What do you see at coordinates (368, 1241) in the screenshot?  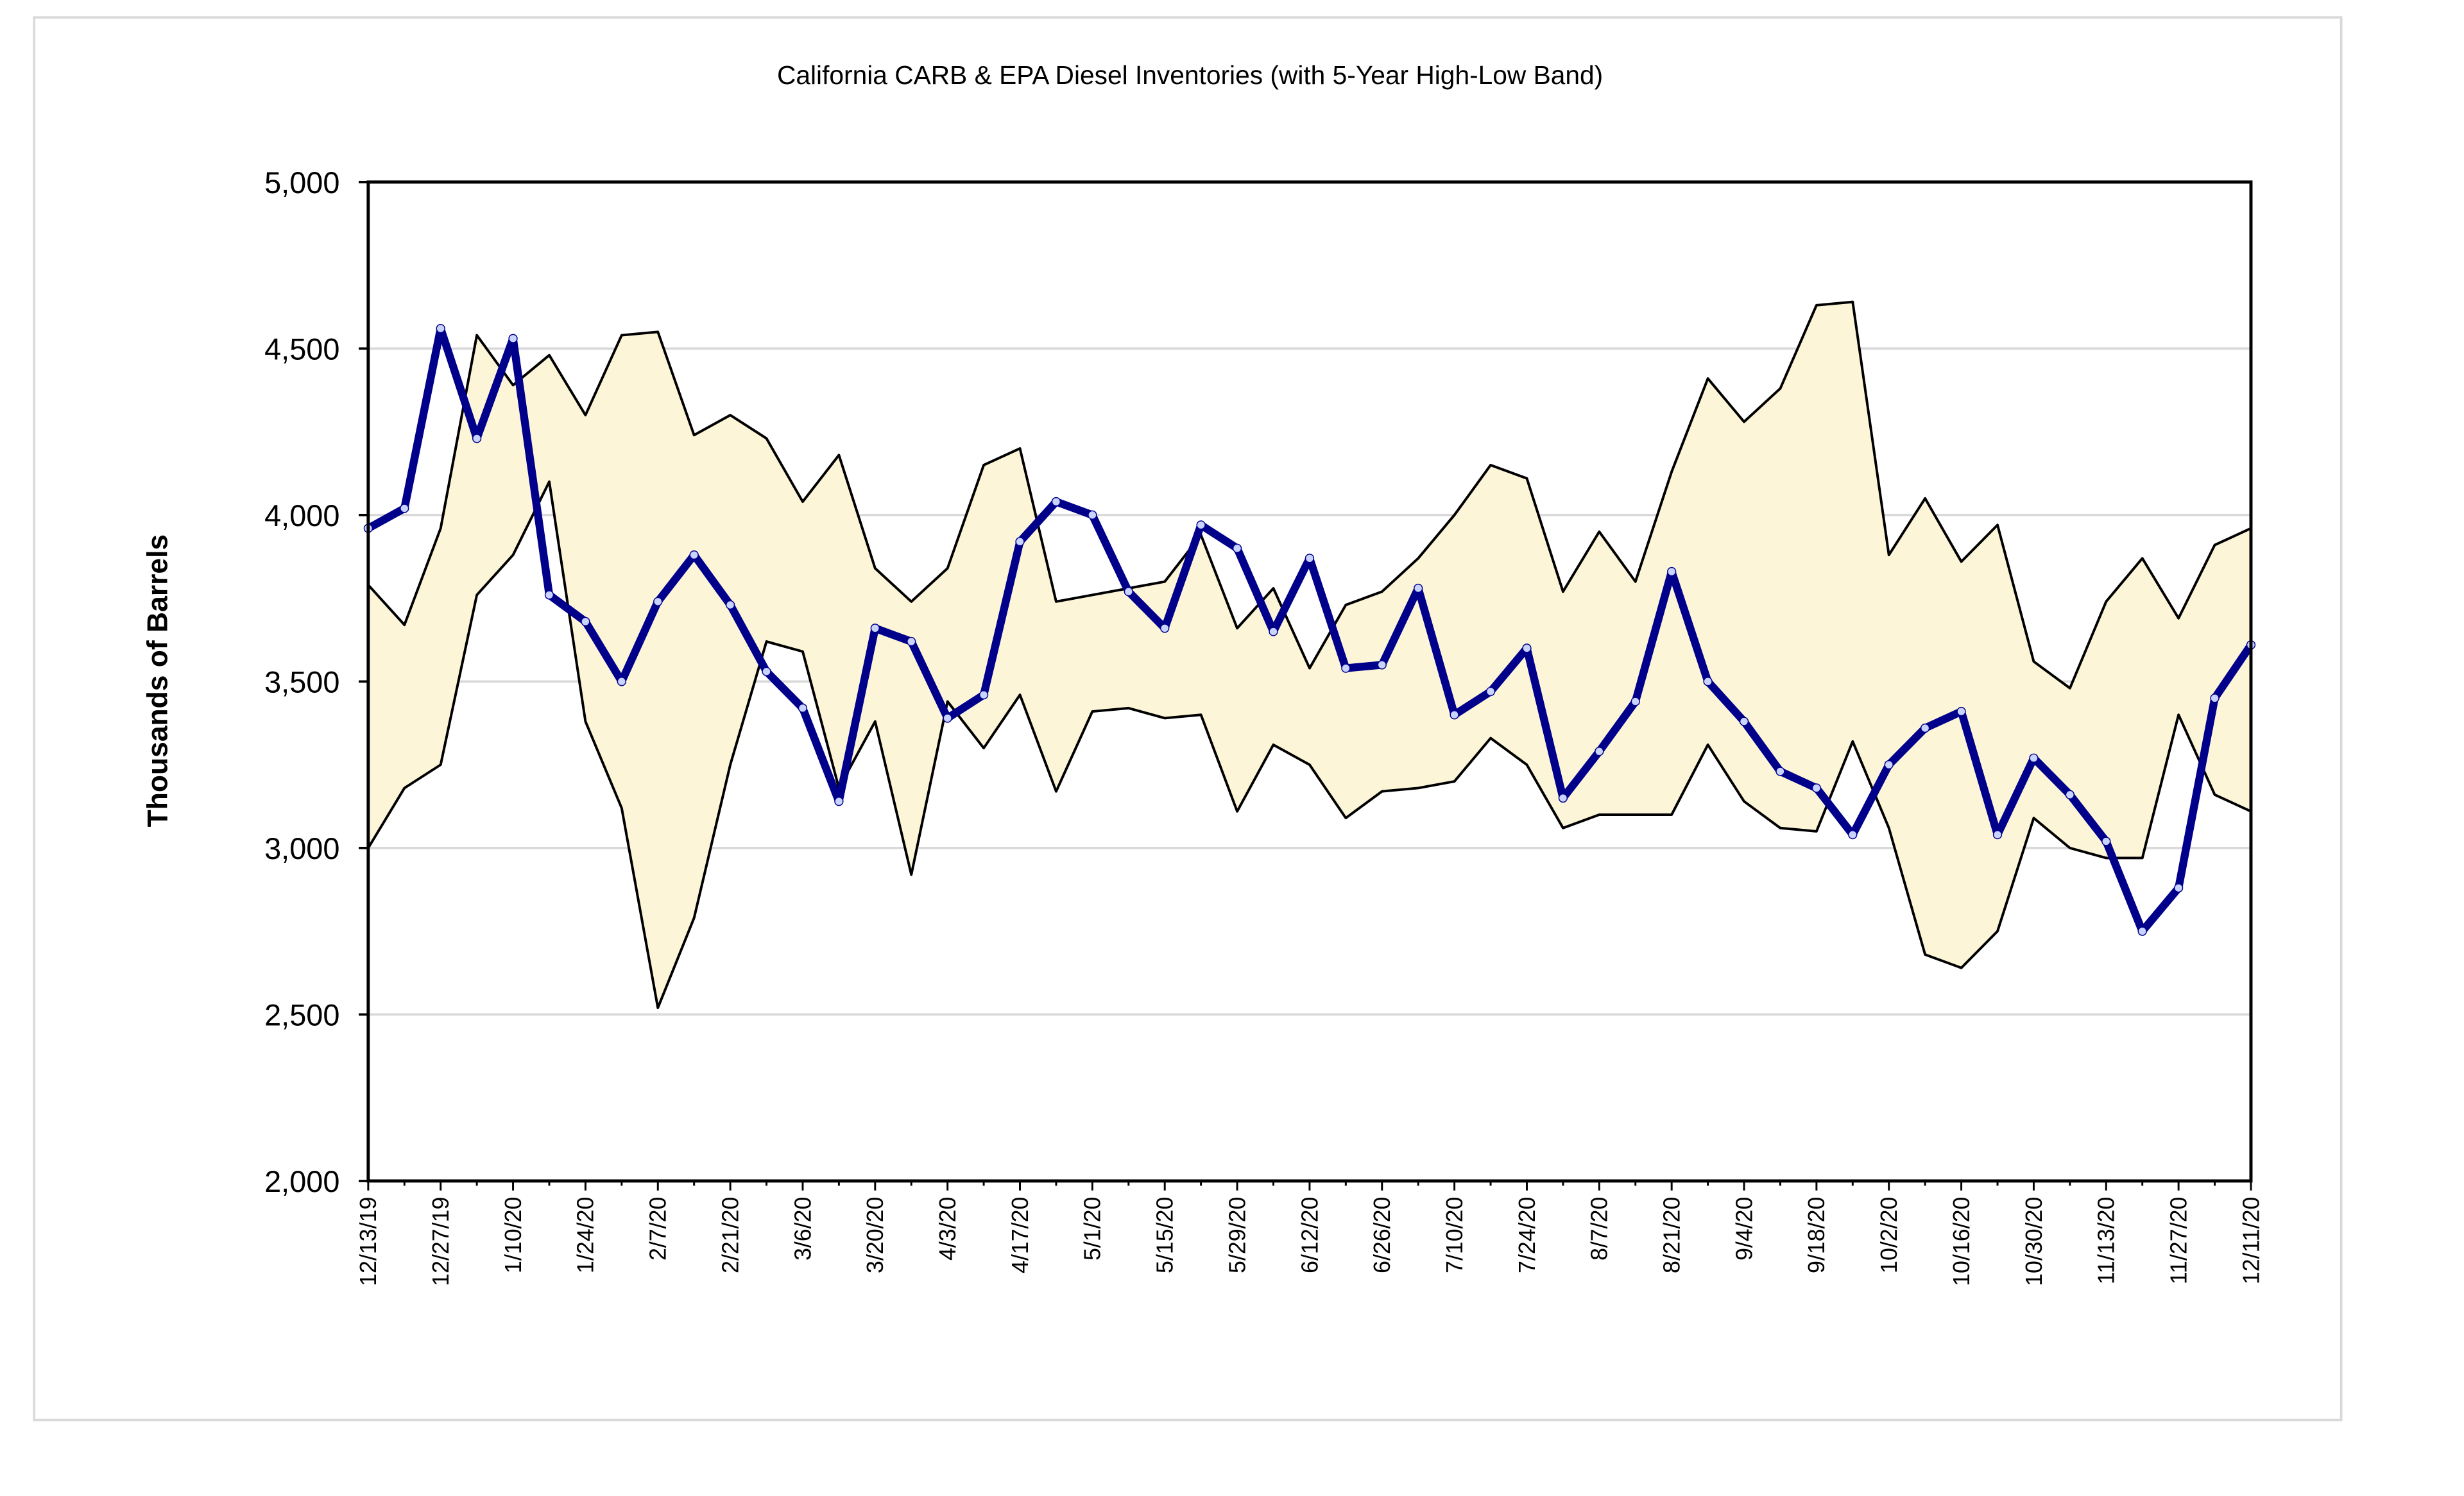 I see `x-tick-label: 12/13/19` at bounding box center [368, 1241].